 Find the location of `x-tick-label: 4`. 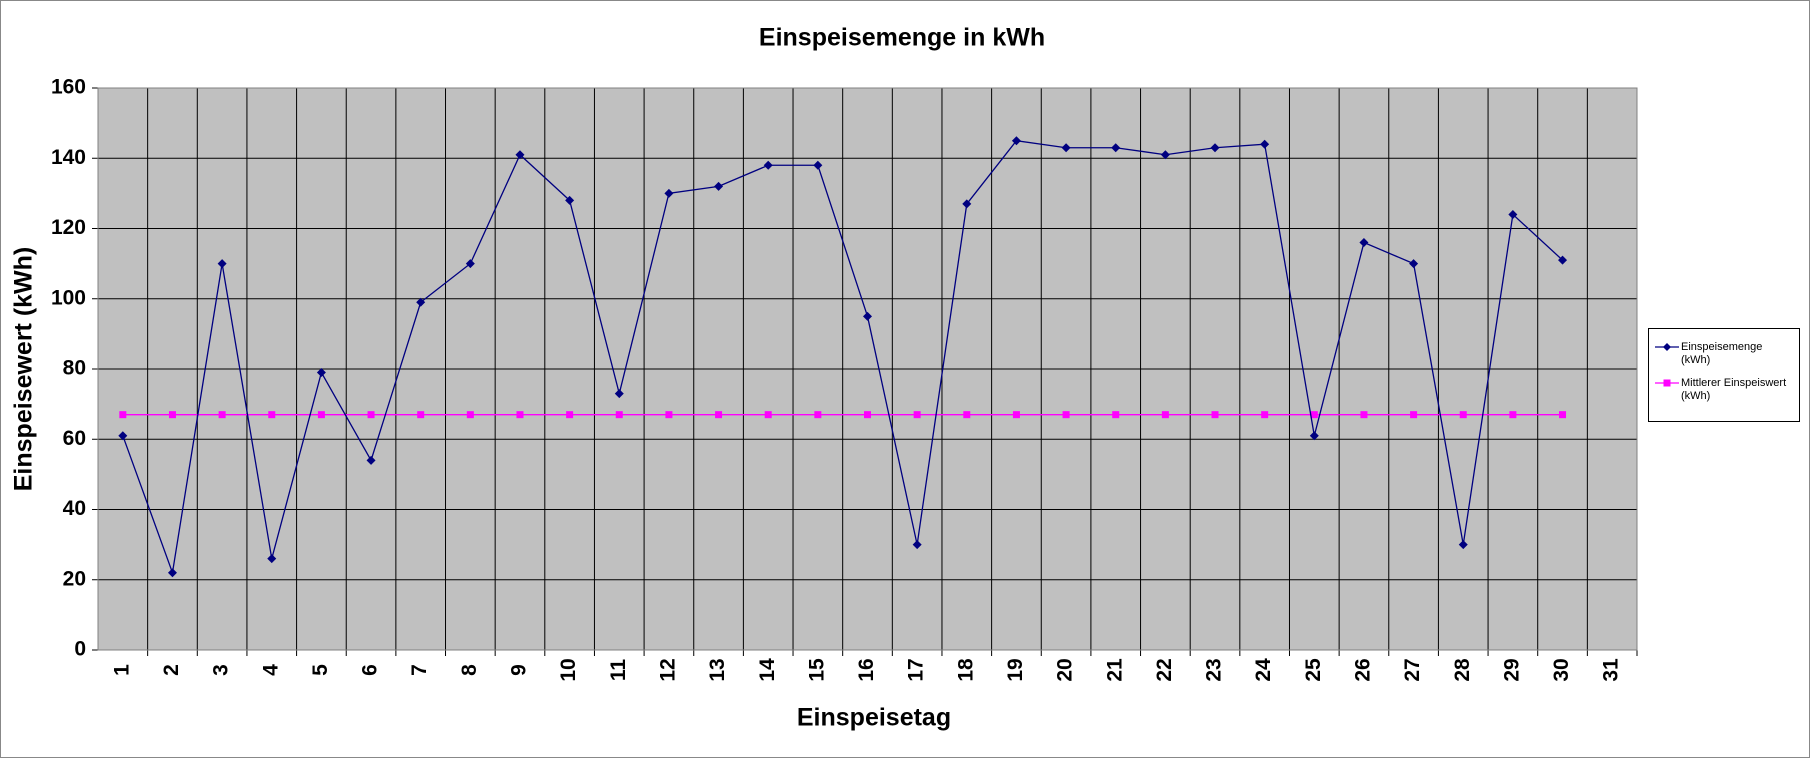

x-tick-label: 4 is located at coordinates (270, 670).